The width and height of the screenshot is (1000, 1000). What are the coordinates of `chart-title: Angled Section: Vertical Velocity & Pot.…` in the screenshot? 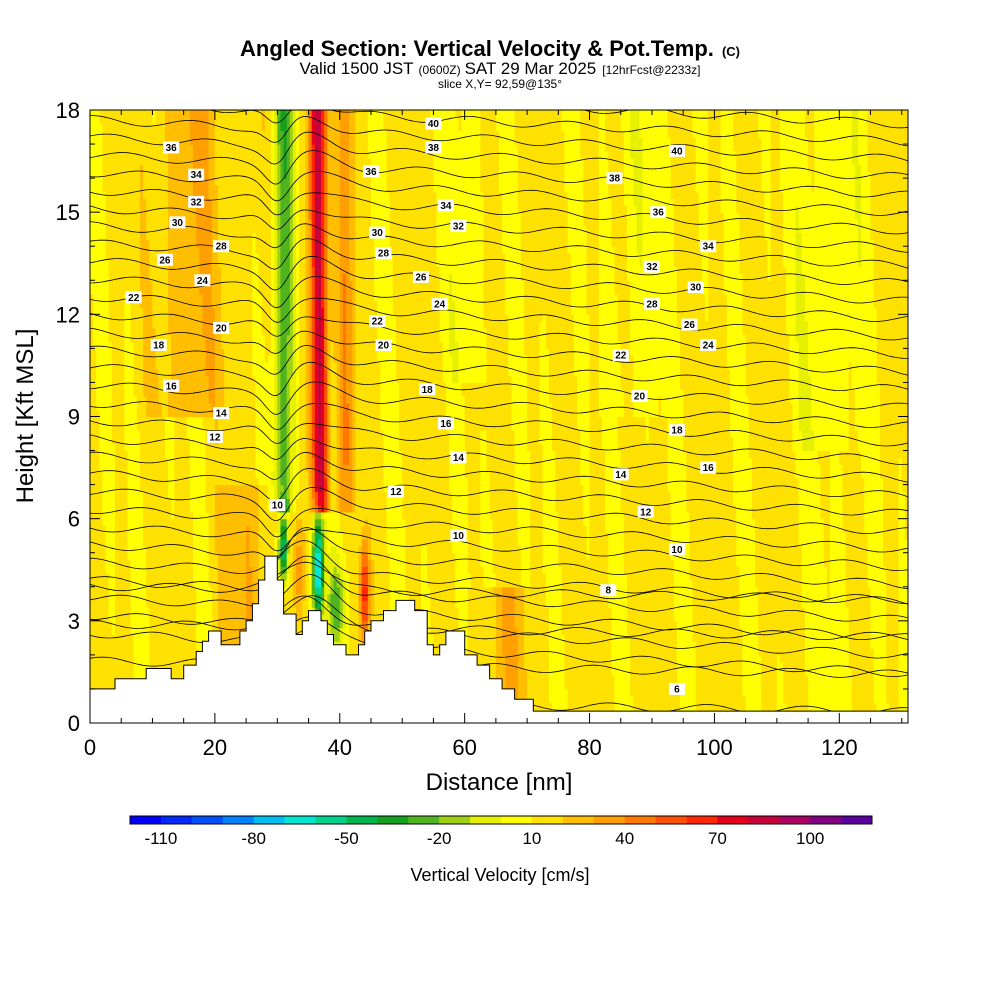 It's located at (490, 48).